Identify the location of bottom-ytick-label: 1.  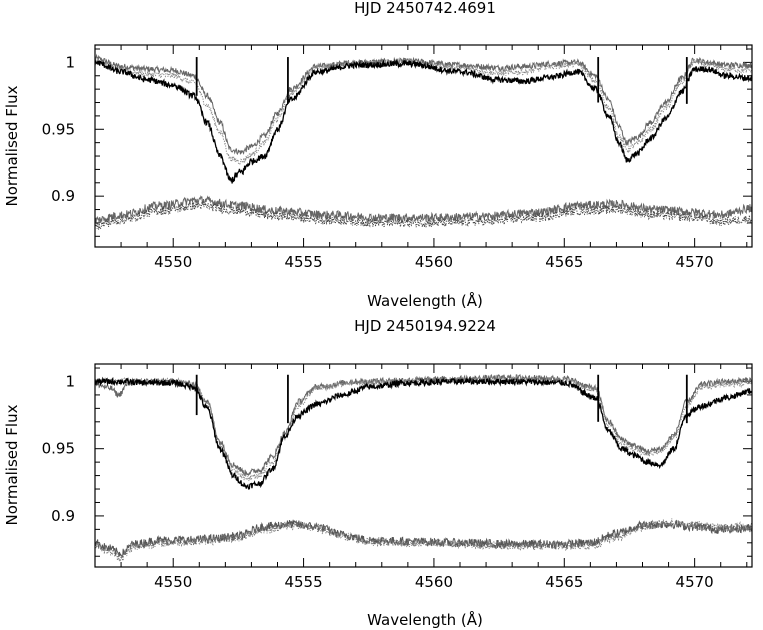
(70, 381).